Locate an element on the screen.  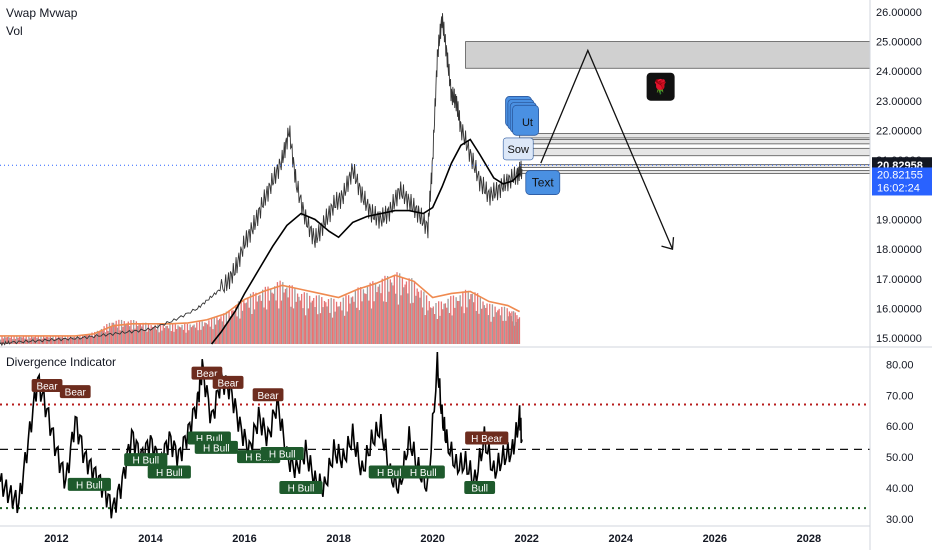
volume-ma-line is located at coordinates (260, 305).